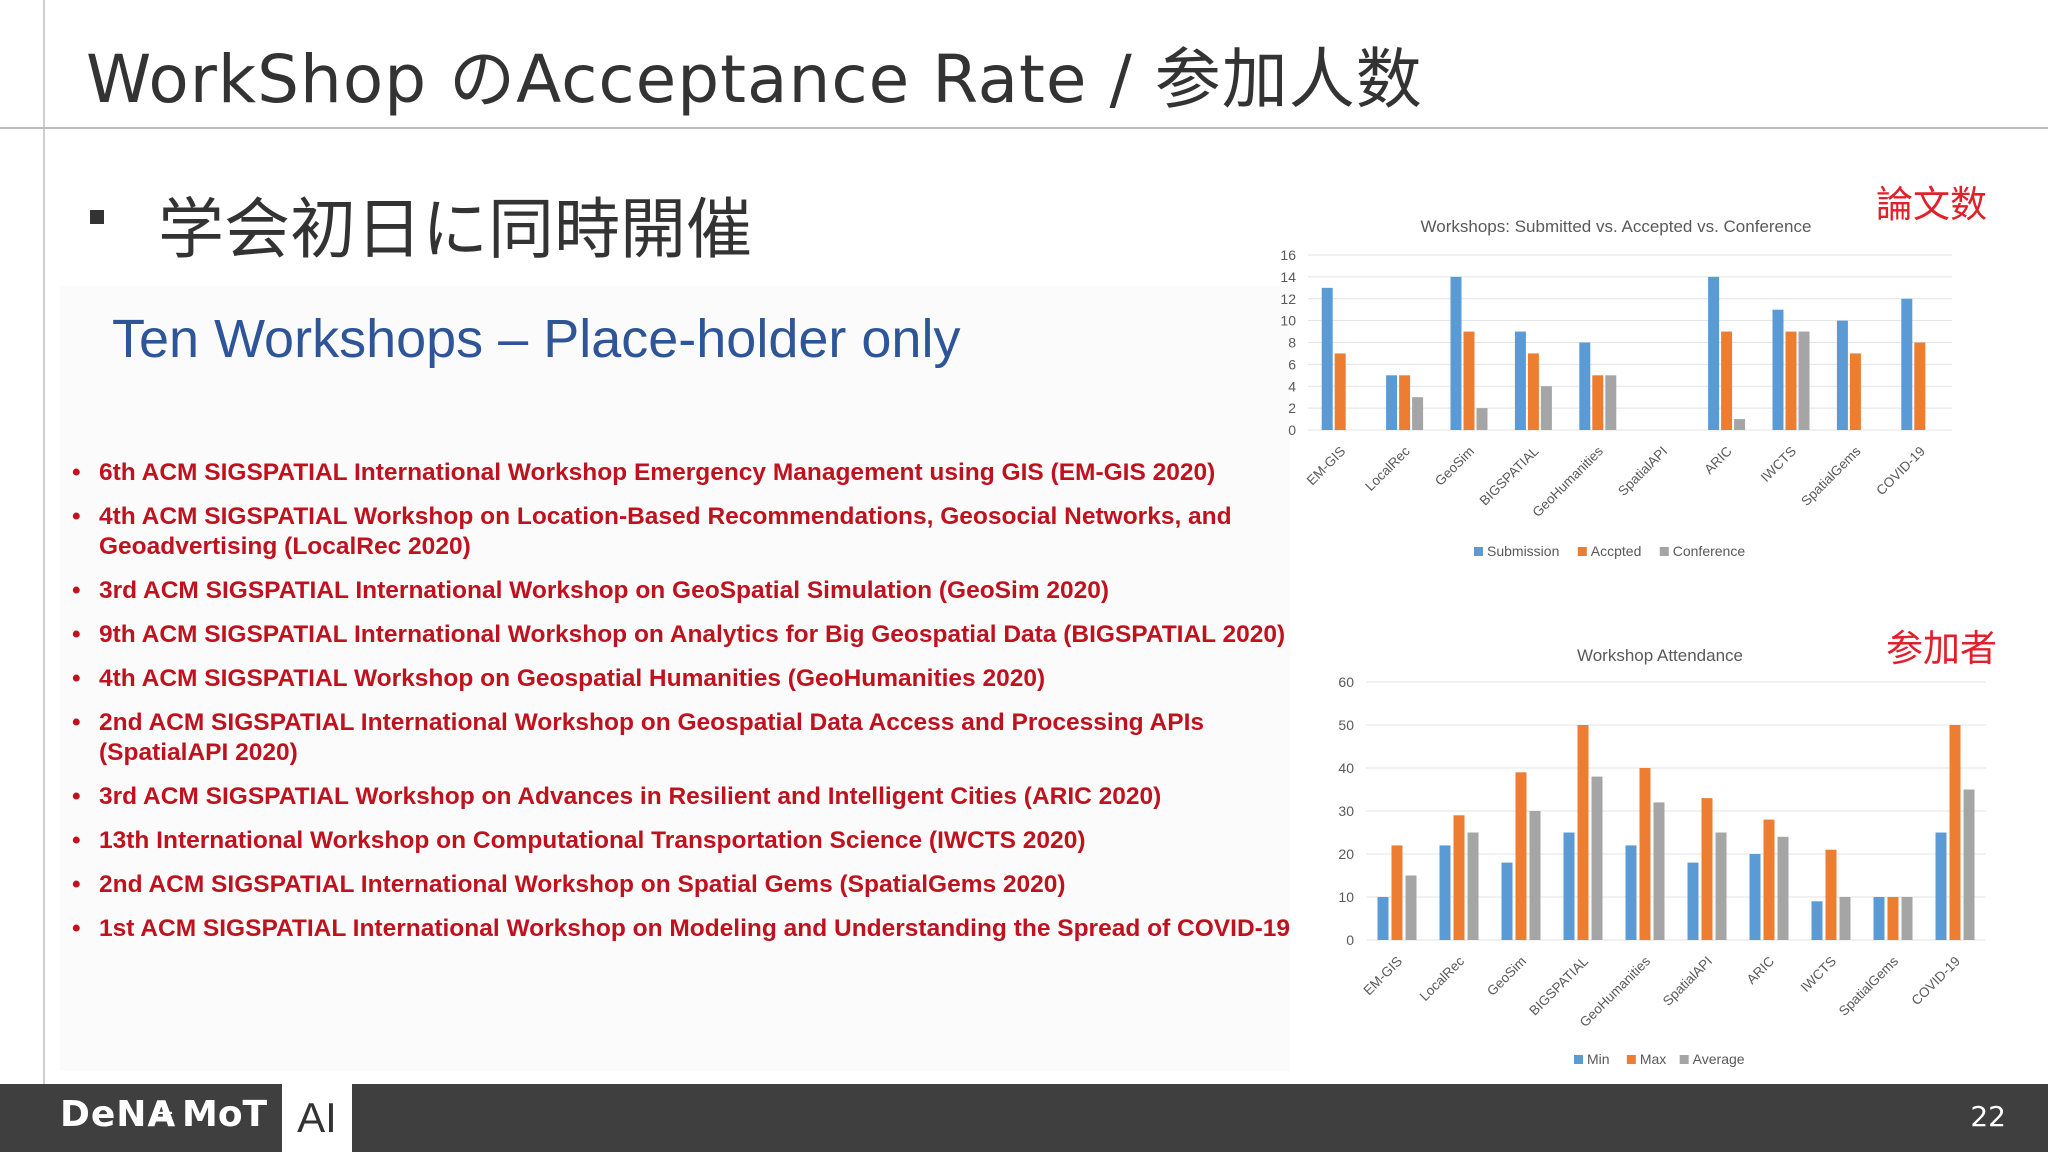  I want to click on y-tick-label: 30, so click(1346, 811).